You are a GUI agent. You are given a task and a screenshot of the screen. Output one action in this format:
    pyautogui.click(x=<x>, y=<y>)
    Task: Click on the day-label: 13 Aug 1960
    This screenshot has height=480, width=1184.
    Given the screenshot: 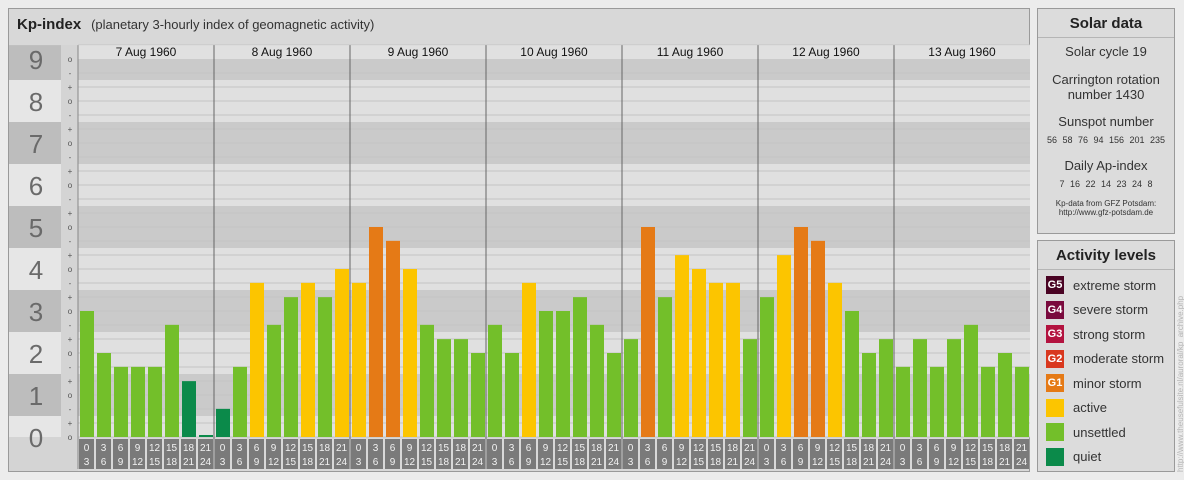 What is the action you would take?
    pyautogui.click(x=962, y=52)
    